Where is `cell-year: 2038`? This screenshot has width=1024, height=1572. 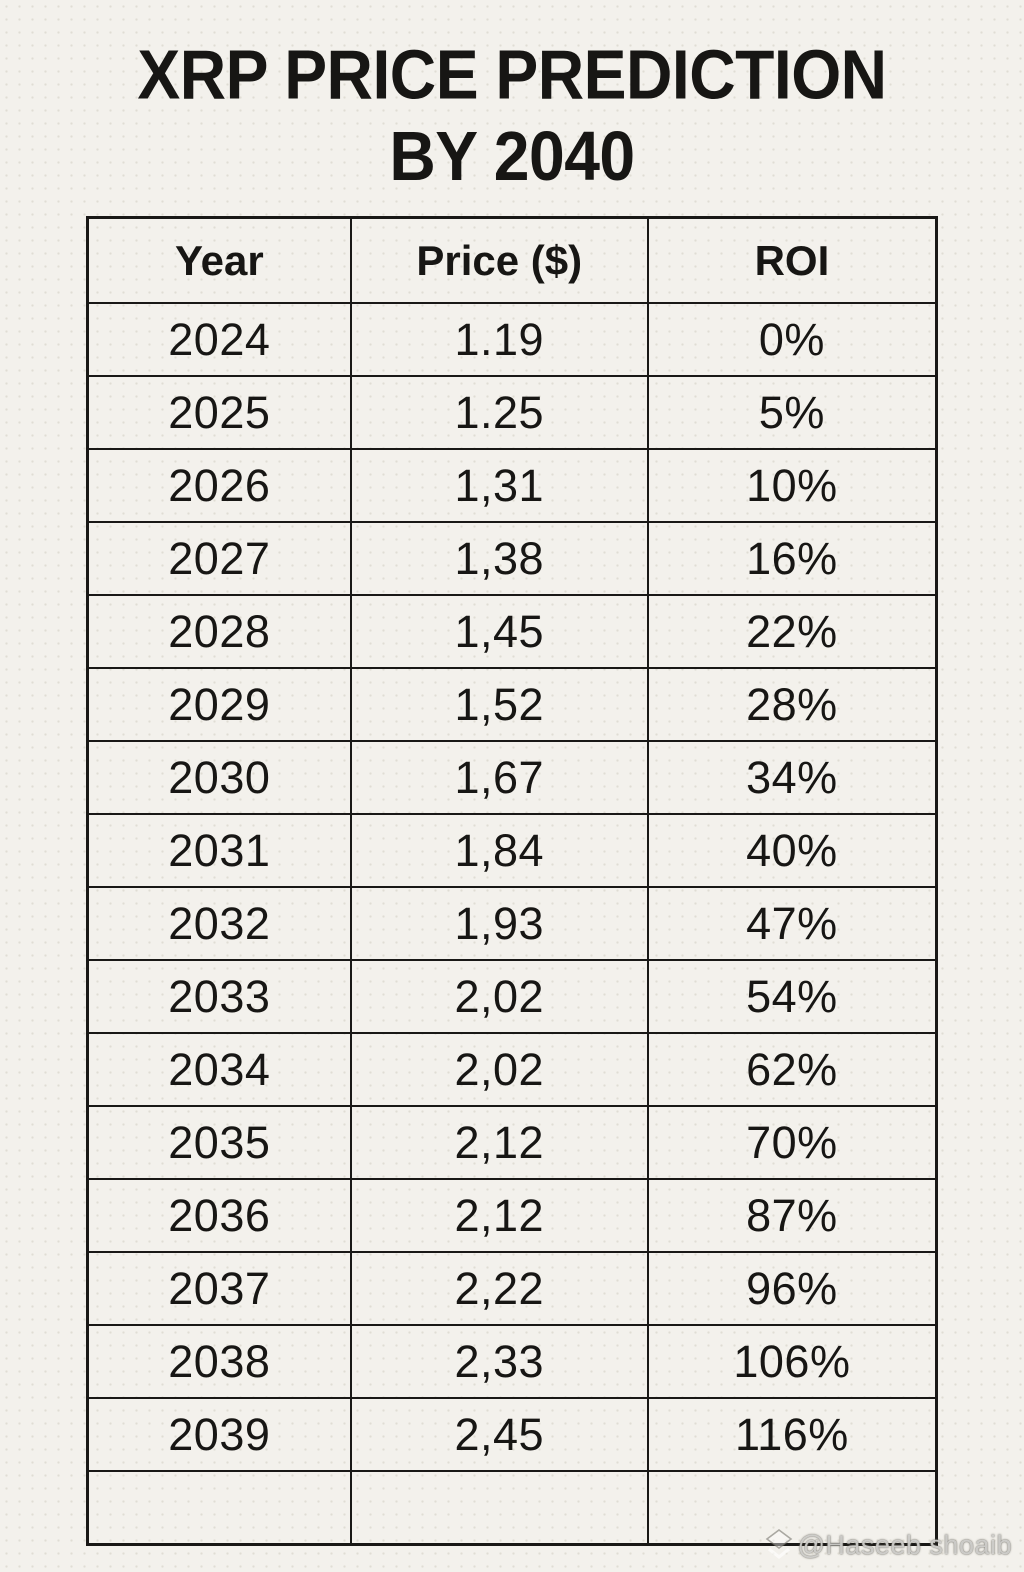
cell-year: 2038 is located at coordinates (219, 1362).